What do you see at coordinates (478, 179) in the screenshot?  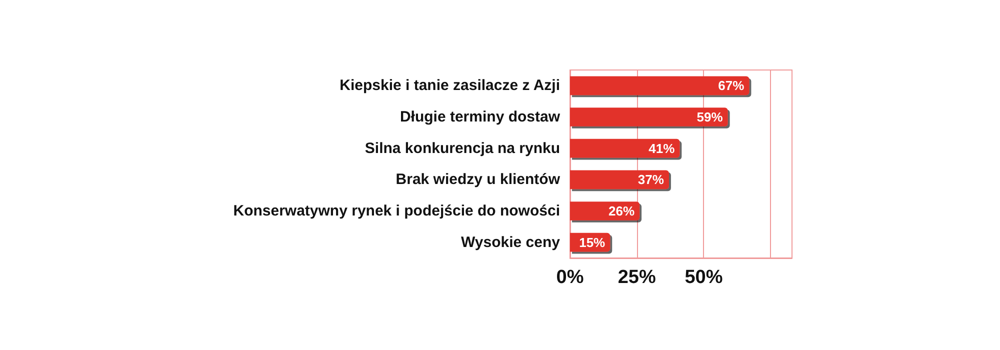 I see `y-tick-label: Brak wiedzy u klientów` at bounding box center [478, 179].